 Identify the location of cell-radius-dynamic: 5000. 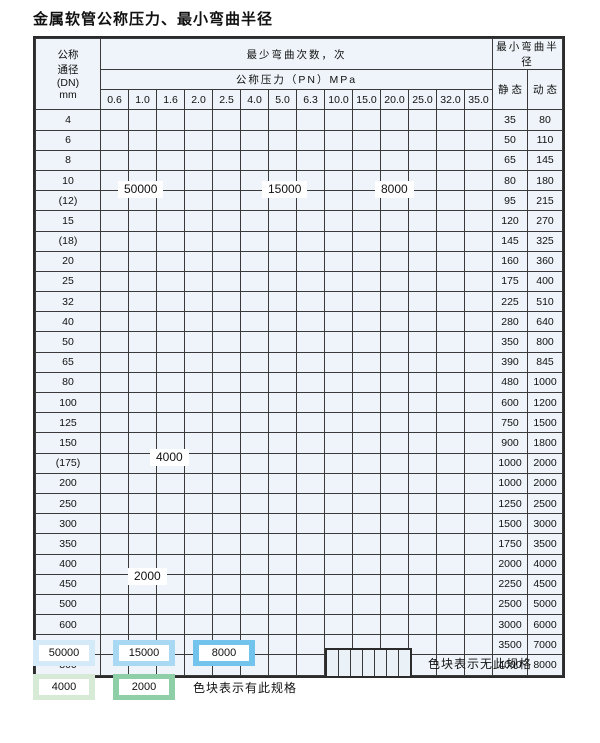
(545, 604).